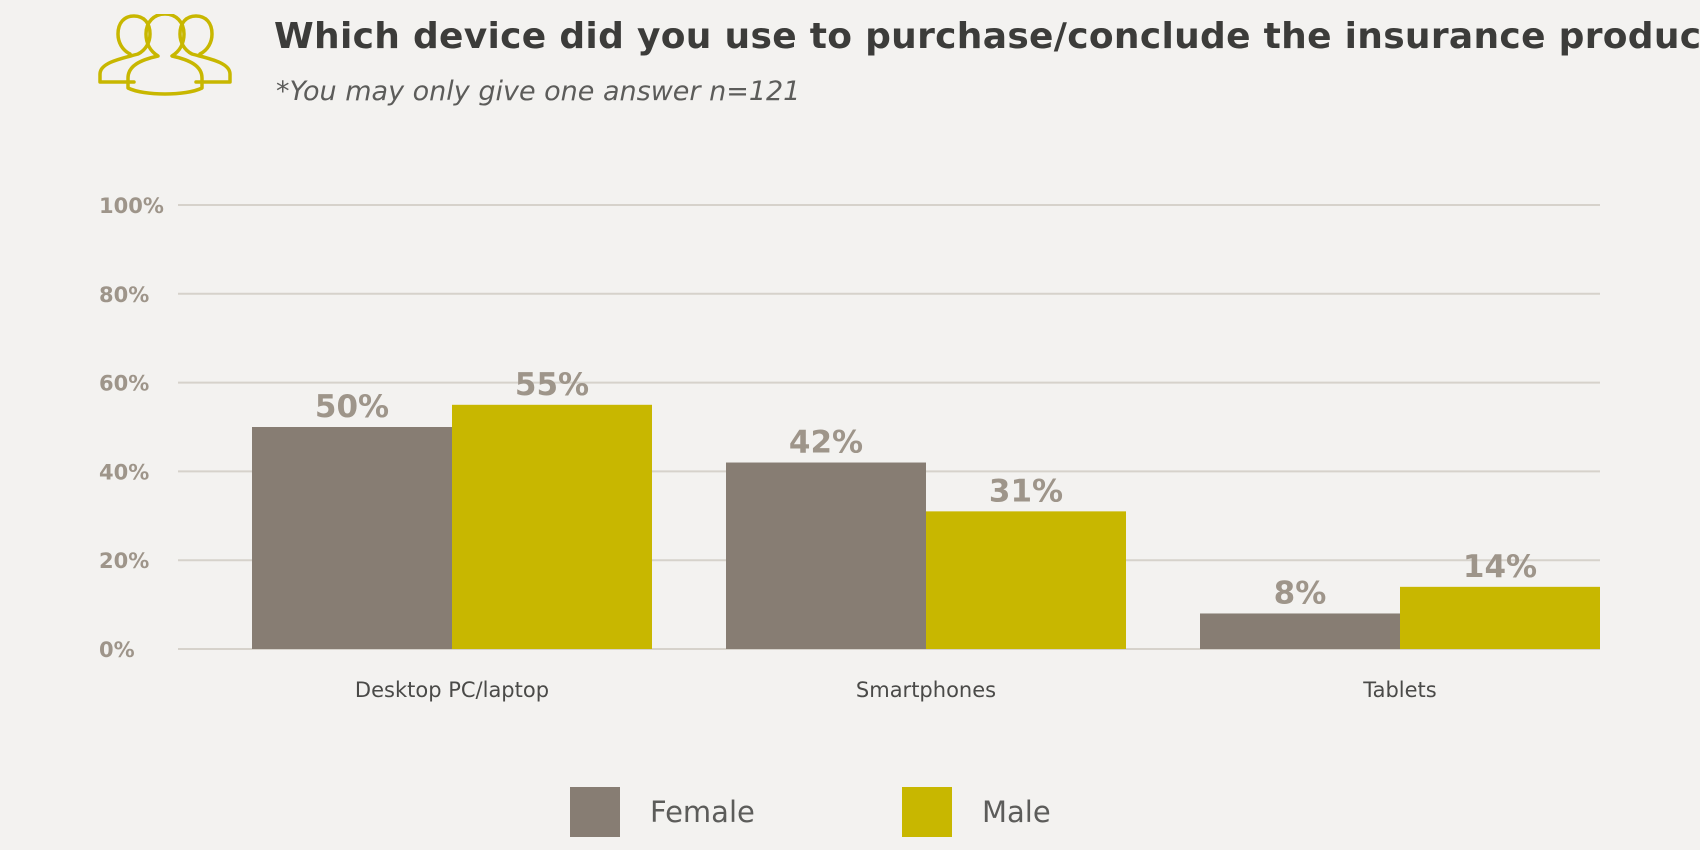 The height and width of the screenshot is (850, 1700). Describe the element at coordinates (1300, 593) in the screenshot. I see `data-label: 8%` at that location.